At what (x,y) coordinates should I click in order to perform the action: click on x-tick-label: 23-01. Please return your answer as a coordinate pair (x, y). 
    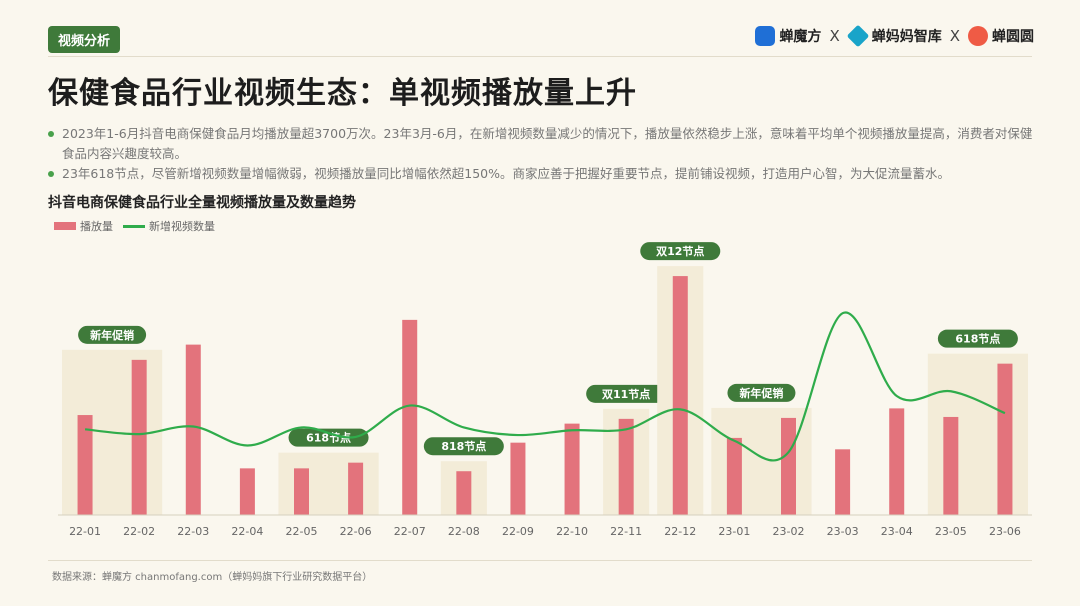
    Looking at the image, I should click on (734, 531).